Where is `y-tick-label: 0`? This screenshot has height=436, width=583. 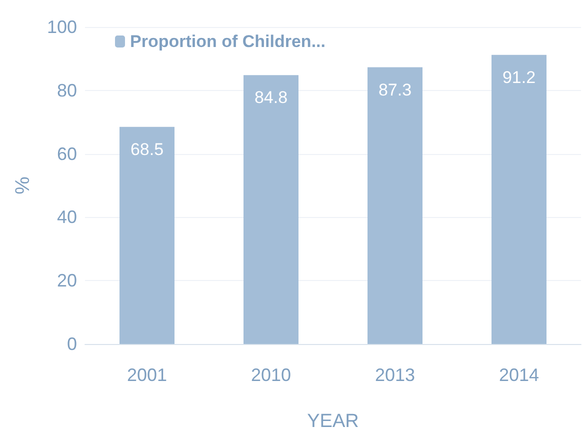 y-tick-label: 0 is located at coordinates (71, 344).